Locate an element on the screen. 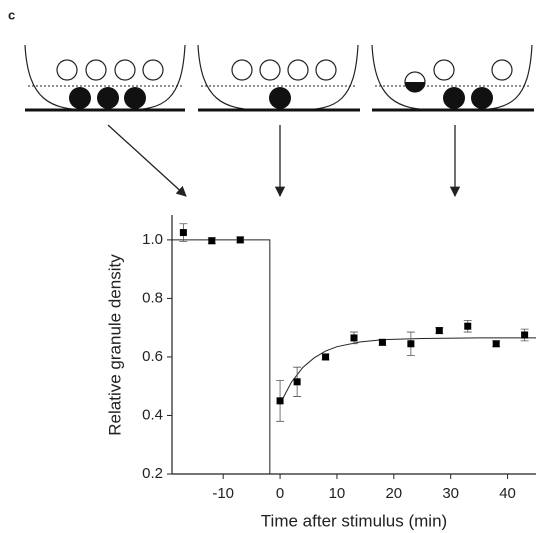  x-tick-label: 40 is located at coordinates (507, 493).